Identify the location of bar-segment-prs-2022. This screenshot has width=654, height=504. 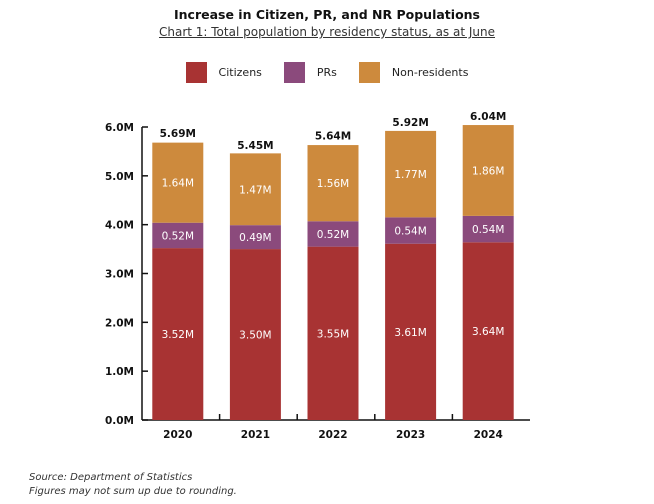
(333, 234).